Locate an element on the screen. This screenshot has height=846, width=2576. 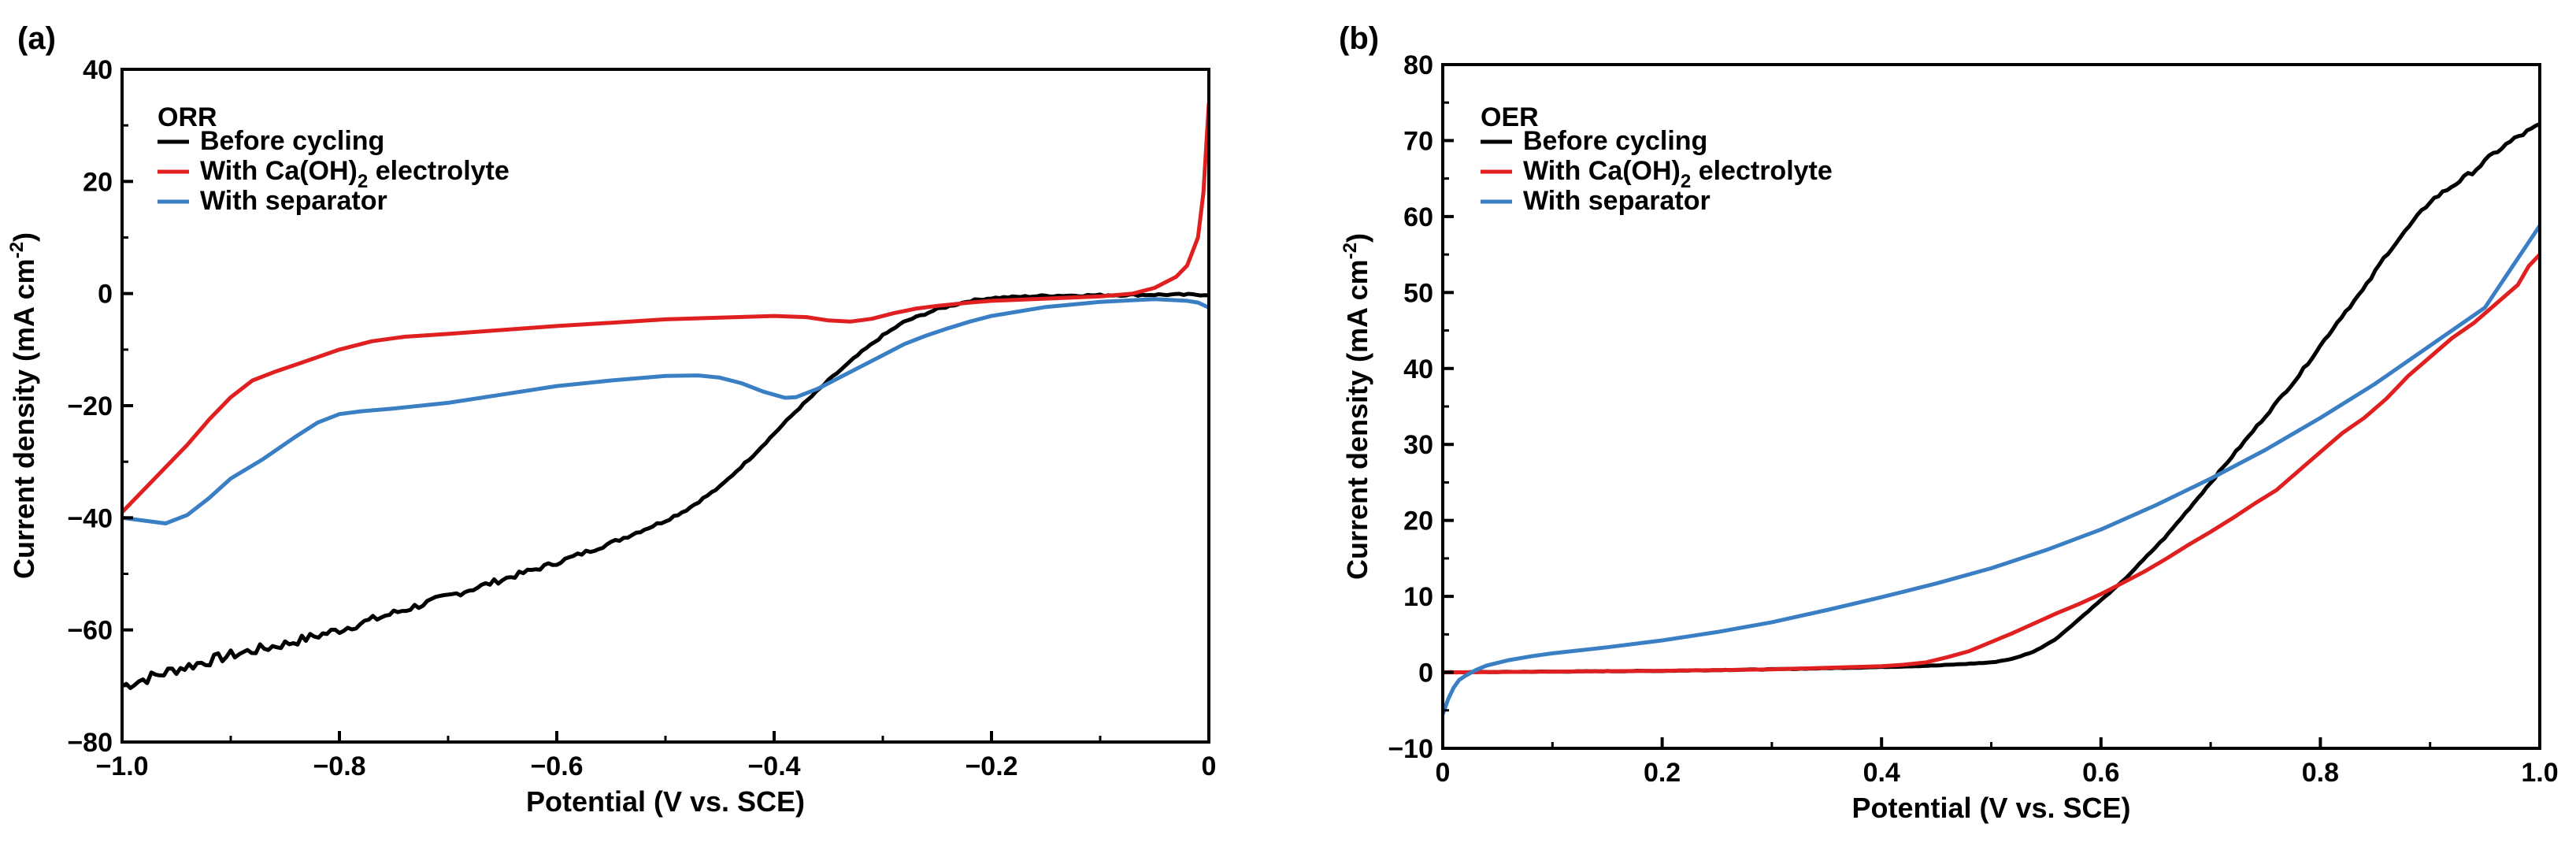
legend-title: ORR is located at coordinates (187, 117).